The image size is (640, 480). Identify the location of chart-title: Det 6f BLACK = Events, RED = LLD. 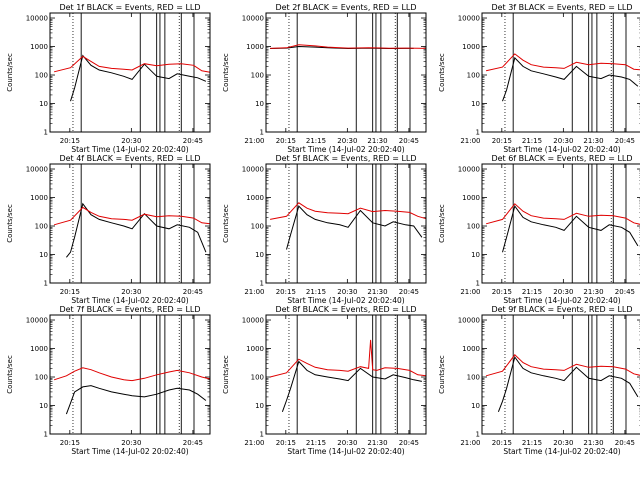
(561, 158).